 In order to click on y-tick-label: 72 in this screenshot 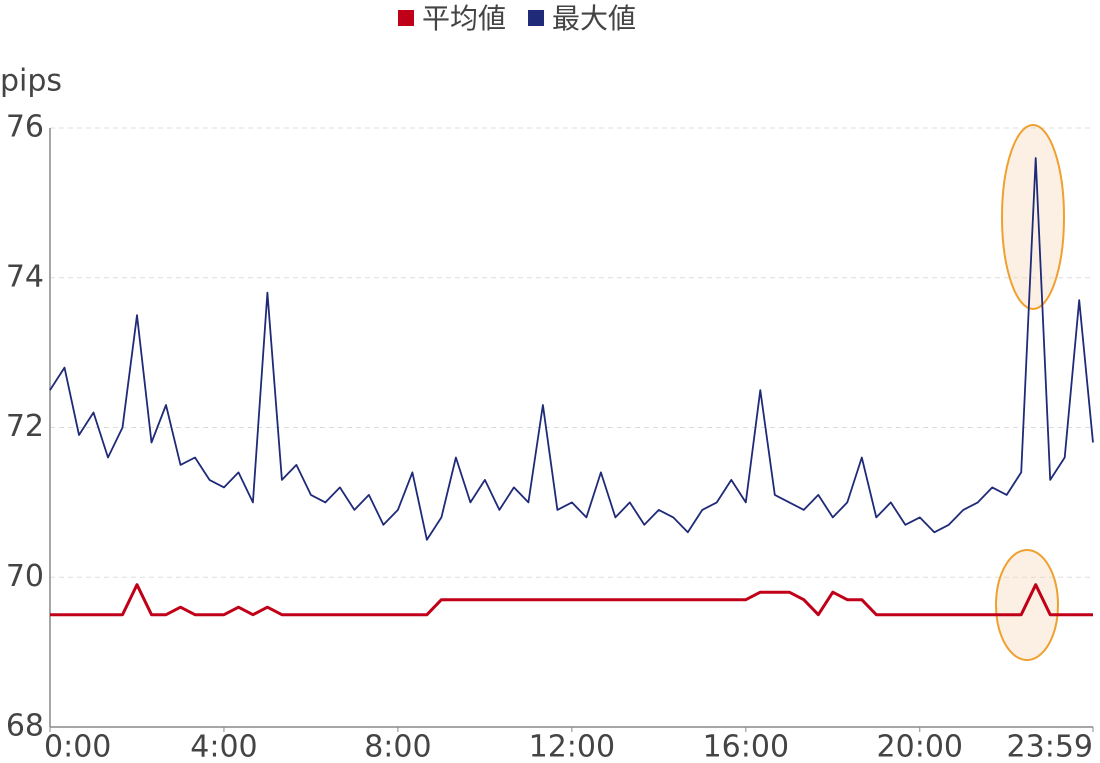, I will do `click(25, 426)`.